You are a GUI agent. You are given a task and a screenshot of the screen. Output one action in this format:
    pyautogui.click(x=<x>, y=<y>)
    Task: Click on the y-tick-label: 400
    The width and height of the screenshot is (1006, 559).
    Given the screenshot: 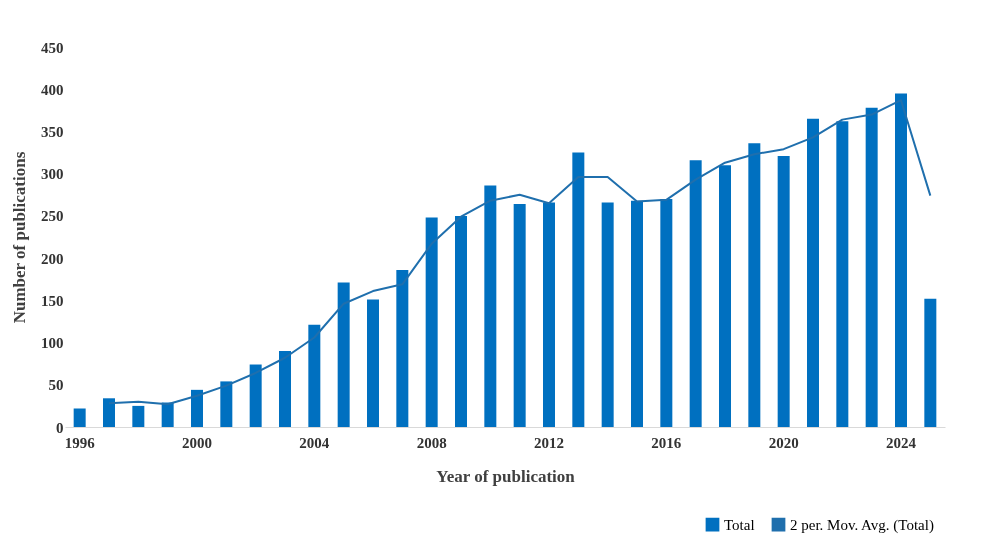 What is the action you would take?
    pyautogui.click(x=52, y=89)
    